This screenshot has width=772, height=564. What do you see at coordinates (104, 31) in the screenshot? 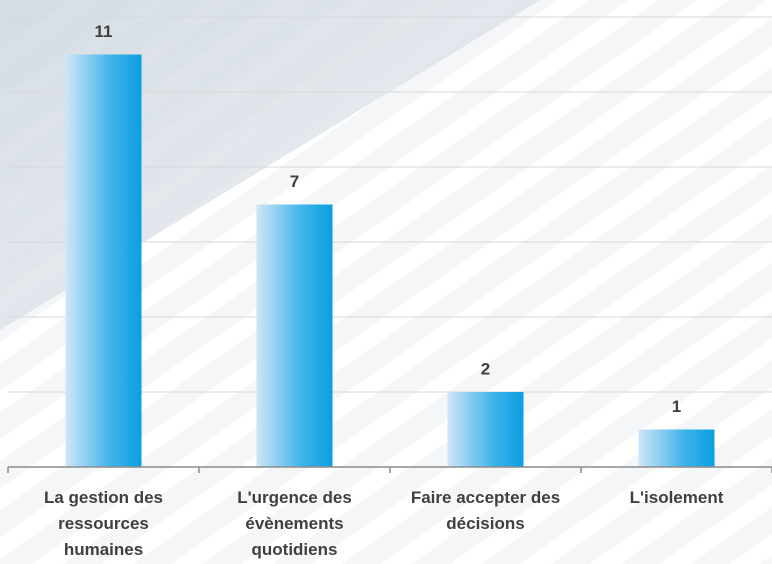
I see `data-label: 11` at bounding box center [104, 31].